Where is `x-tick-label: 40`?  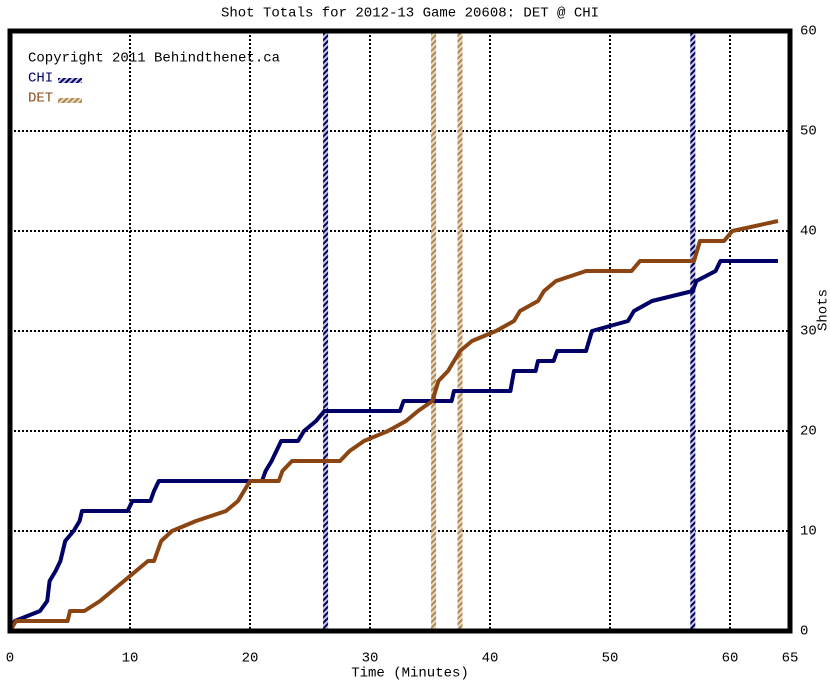 x-tick-label: 40 is located at coordinates (490, 659).